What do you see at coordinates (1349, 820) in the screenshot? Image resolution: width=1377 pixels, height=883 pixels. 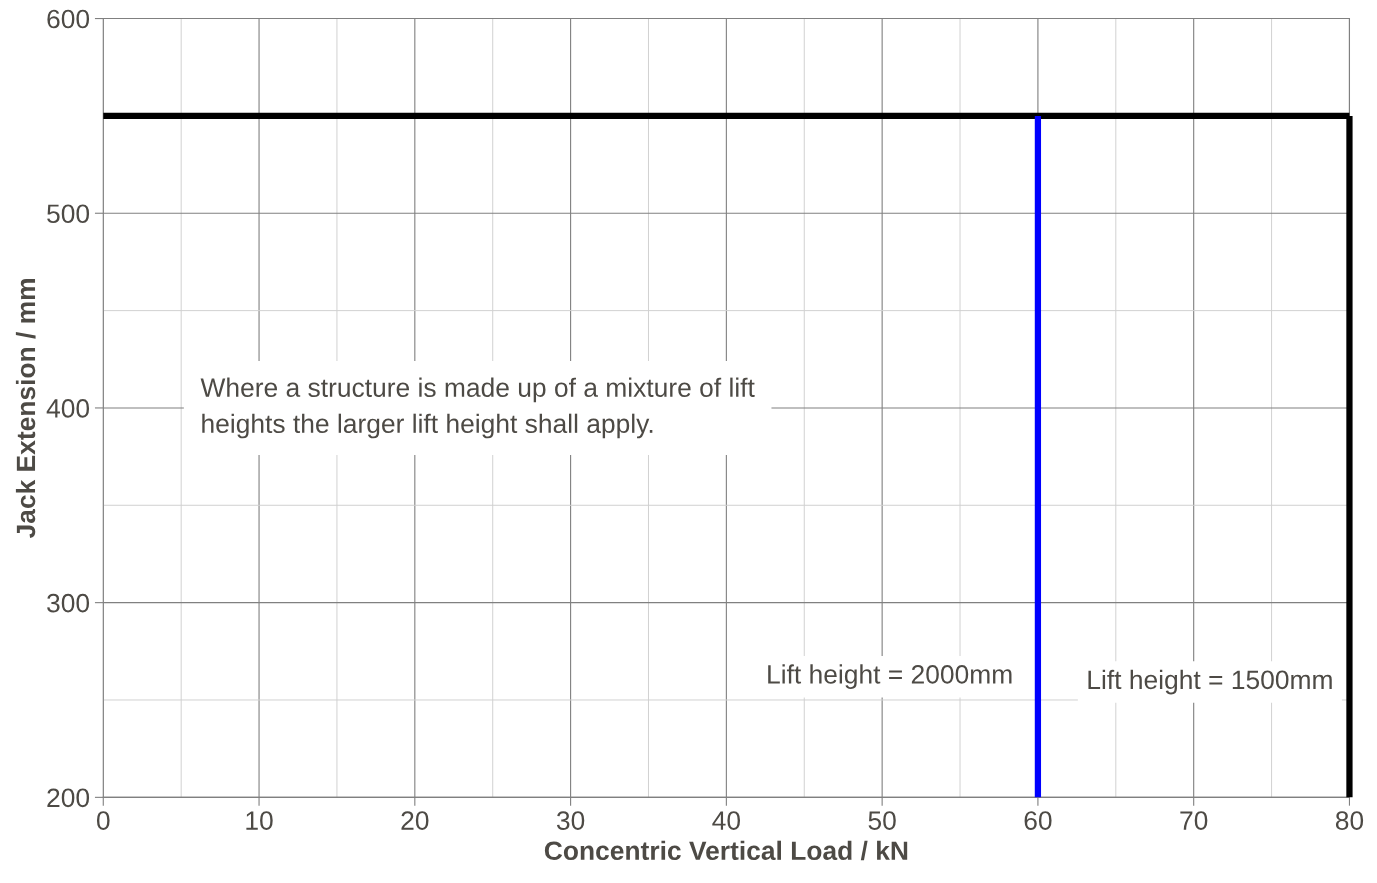 I see `x-tick-label: 80` at bounding box center [1349, 820].